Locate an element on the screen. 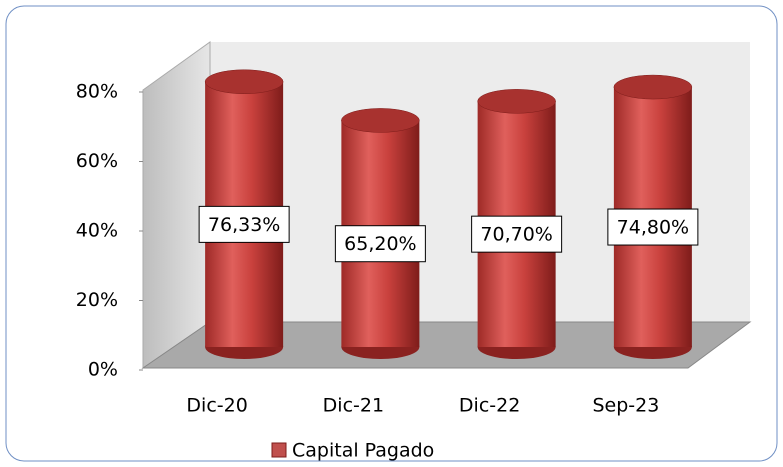 The image size is (783, 467). y-tick-label: 40% is located at coordinates (97, 231).